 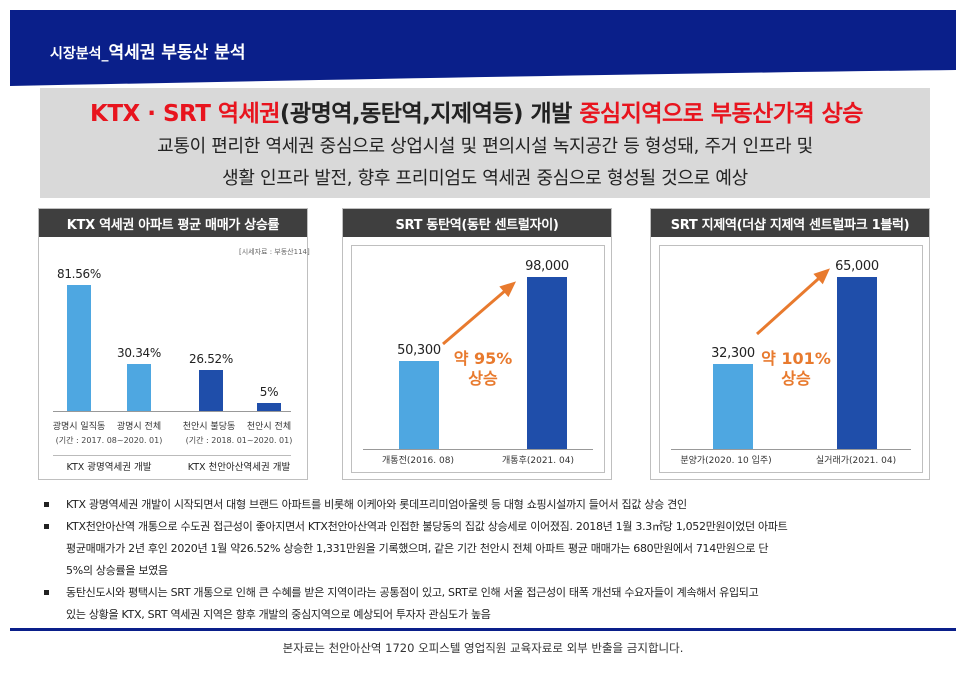 I want to click on header-bar, so click(x=483, y=40).